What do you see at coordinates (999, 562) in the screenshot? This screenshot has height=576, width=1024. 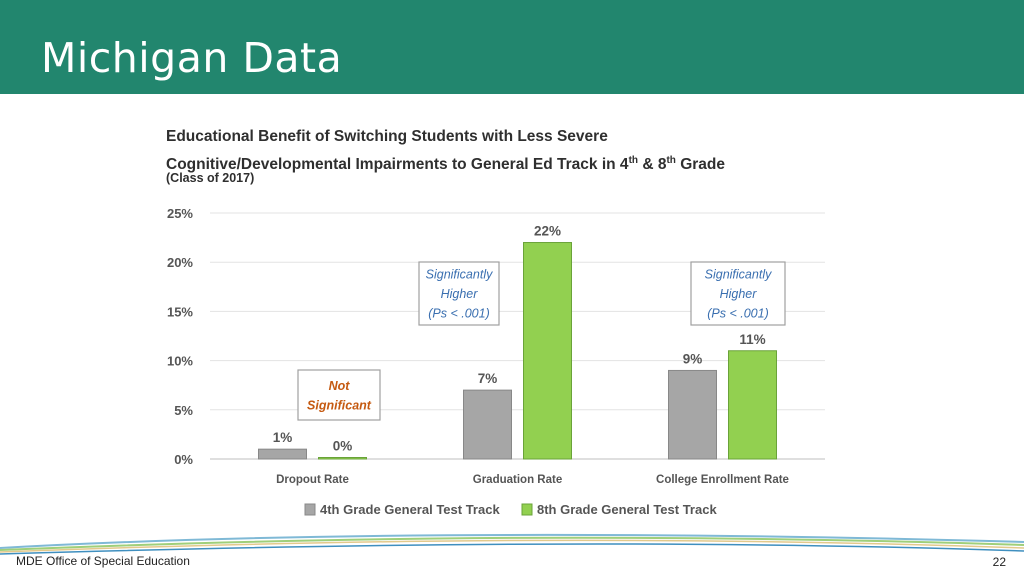 I see `page-number: 22` at bounding box center [999, 562].